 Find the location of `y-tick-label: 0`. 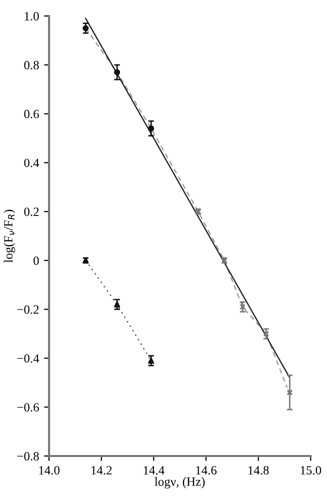

y-tick-label: 0 is located at coordinates (36, 260).